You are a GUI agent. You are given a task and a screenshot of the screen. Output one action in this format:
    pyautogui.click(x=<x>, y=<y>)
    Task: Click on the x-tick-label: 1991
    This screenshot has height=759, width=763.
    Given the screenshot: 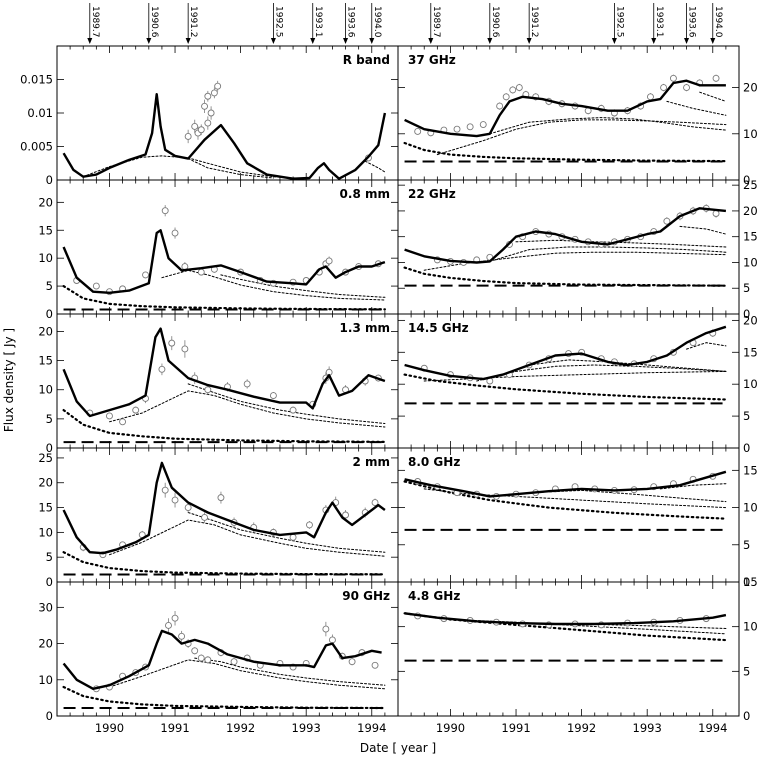 What is the action you would take?
    pyautogui.click(x=515, y=728)
    